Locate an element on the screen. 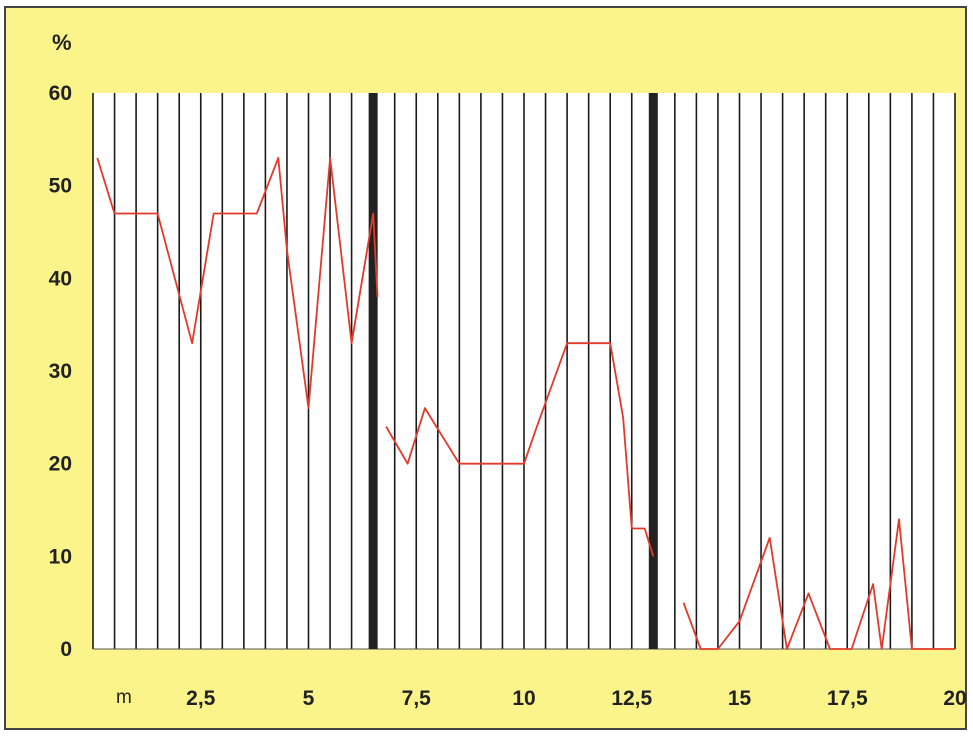  y-tick-label: 20 is located at coordinates (60, 464).